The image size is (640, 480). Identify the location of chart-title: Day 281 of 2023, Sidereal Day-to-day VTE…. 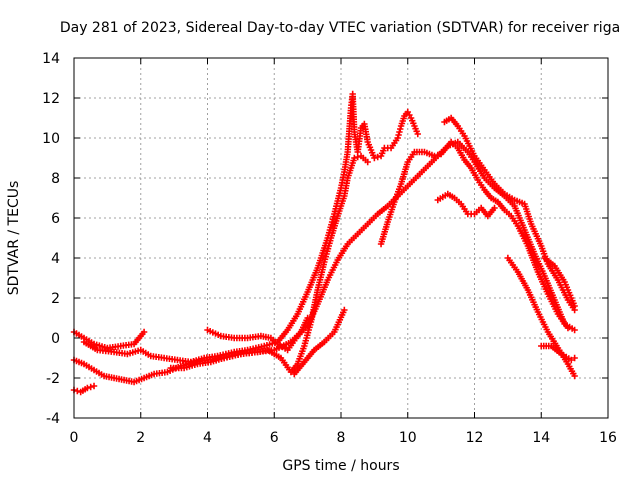
(340, 28).